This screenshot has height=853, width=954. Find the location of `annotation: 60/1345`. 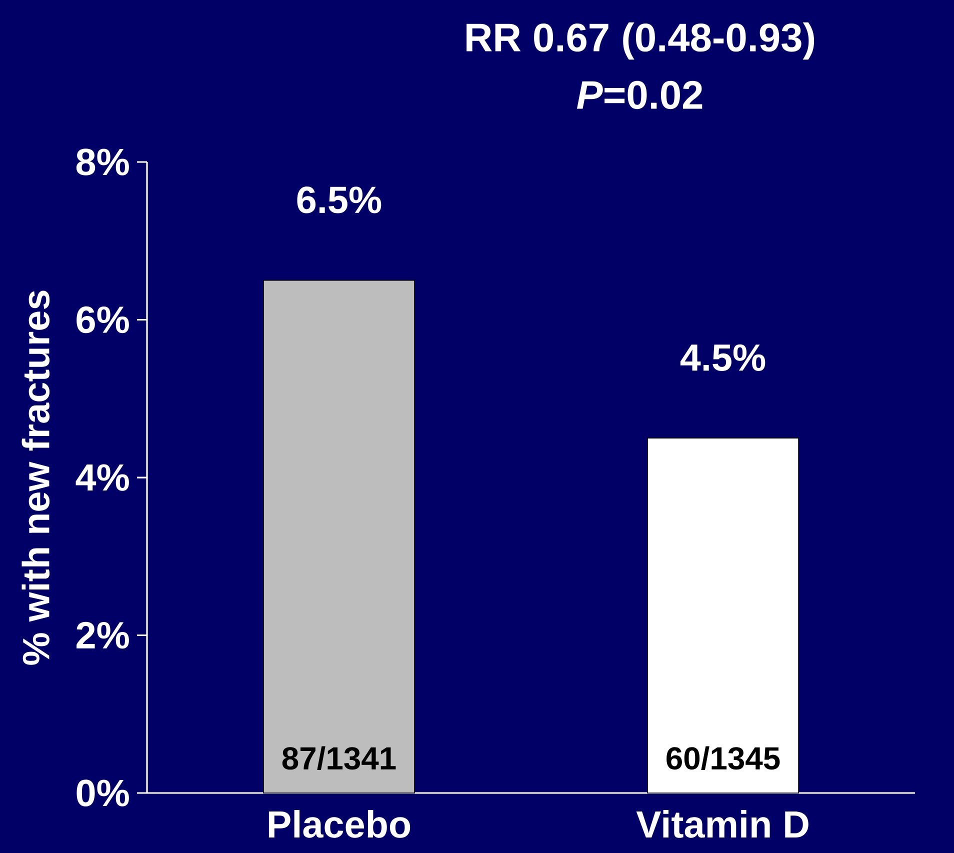

annotation: 60/1345 is located at coordinates (723, 758).